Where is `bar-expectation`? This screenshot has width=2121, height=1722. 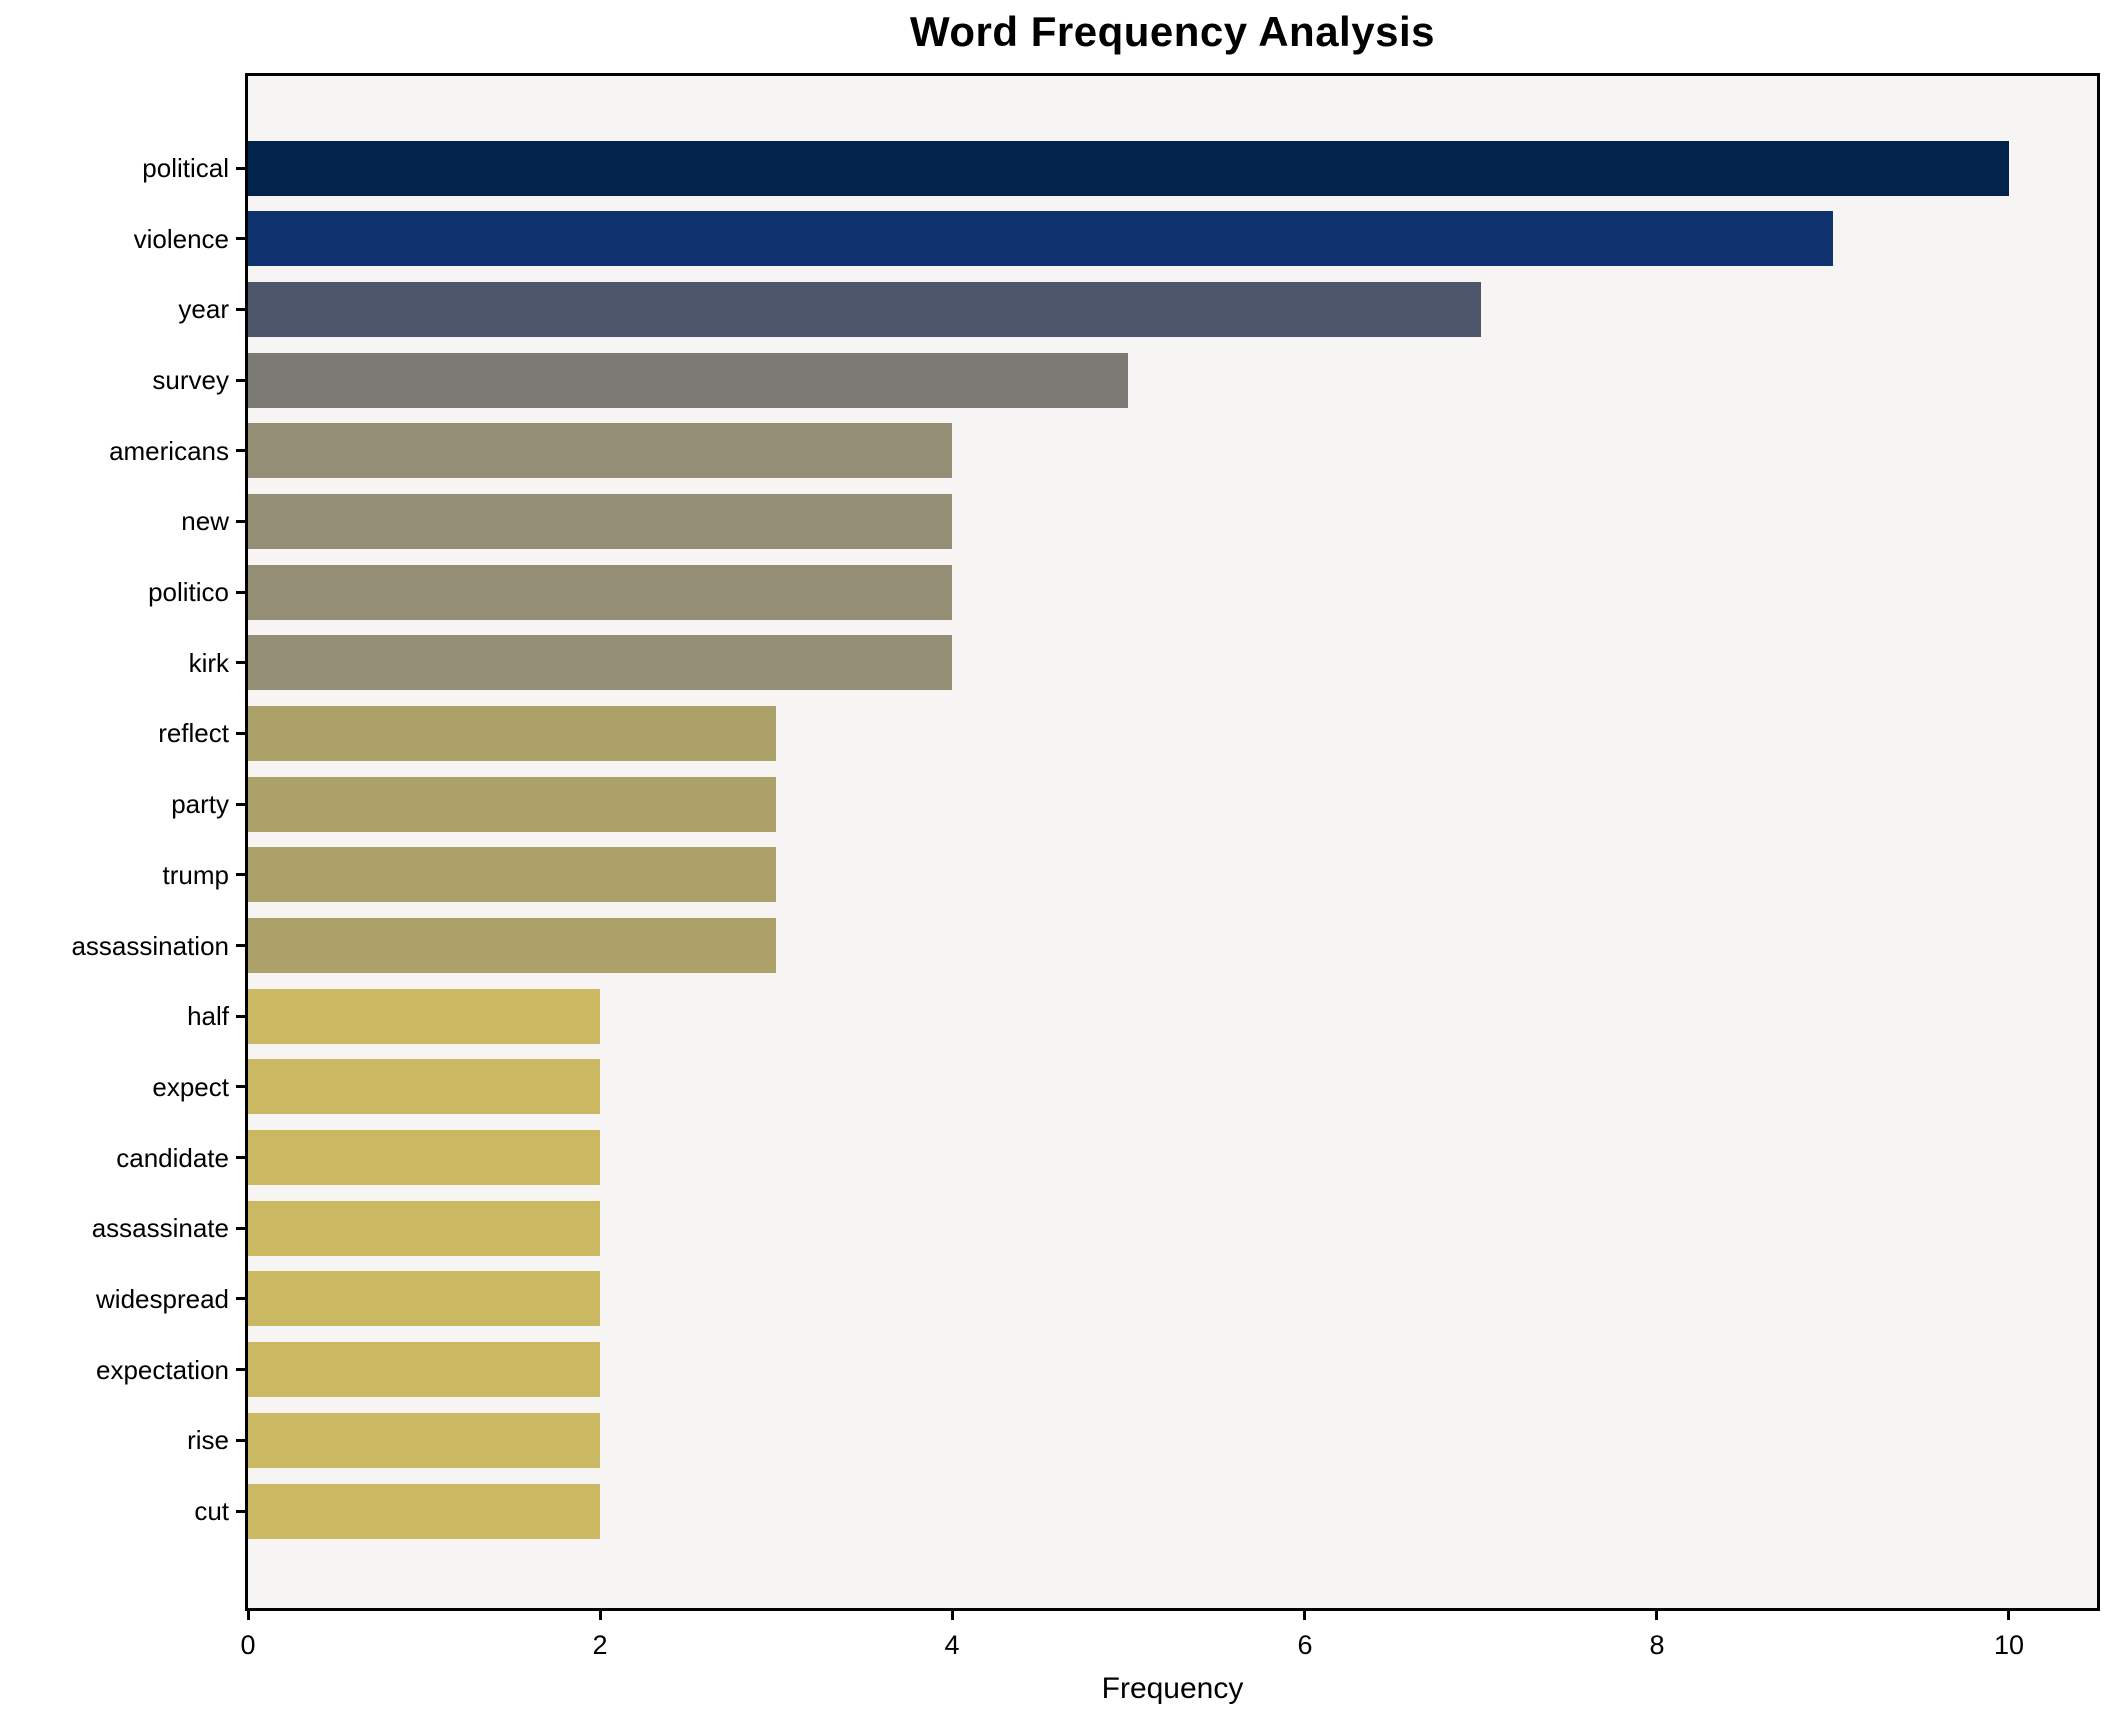
bar-expectation is located at coordinates (424, 1369).